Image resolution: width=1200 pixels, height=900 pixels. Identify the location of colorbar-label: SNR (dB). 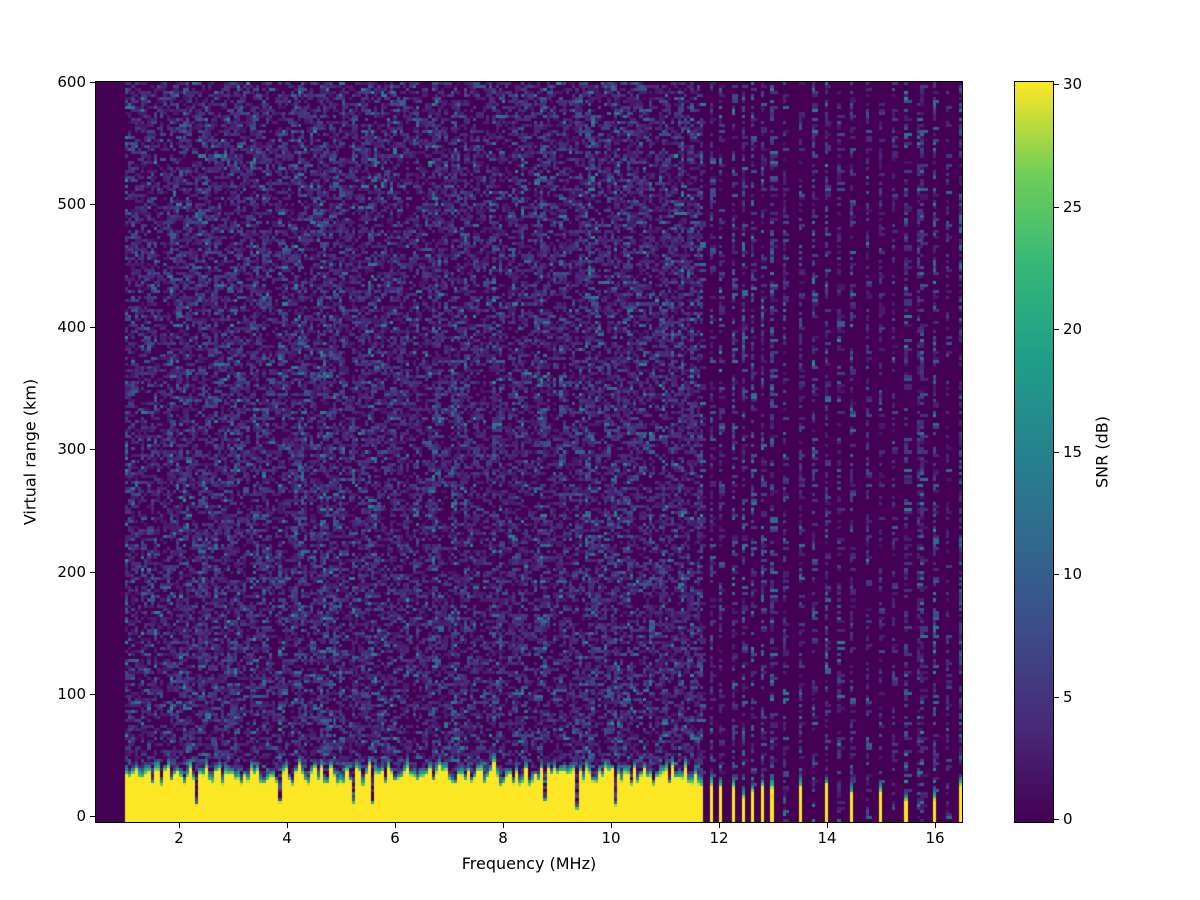
(1102, 452).